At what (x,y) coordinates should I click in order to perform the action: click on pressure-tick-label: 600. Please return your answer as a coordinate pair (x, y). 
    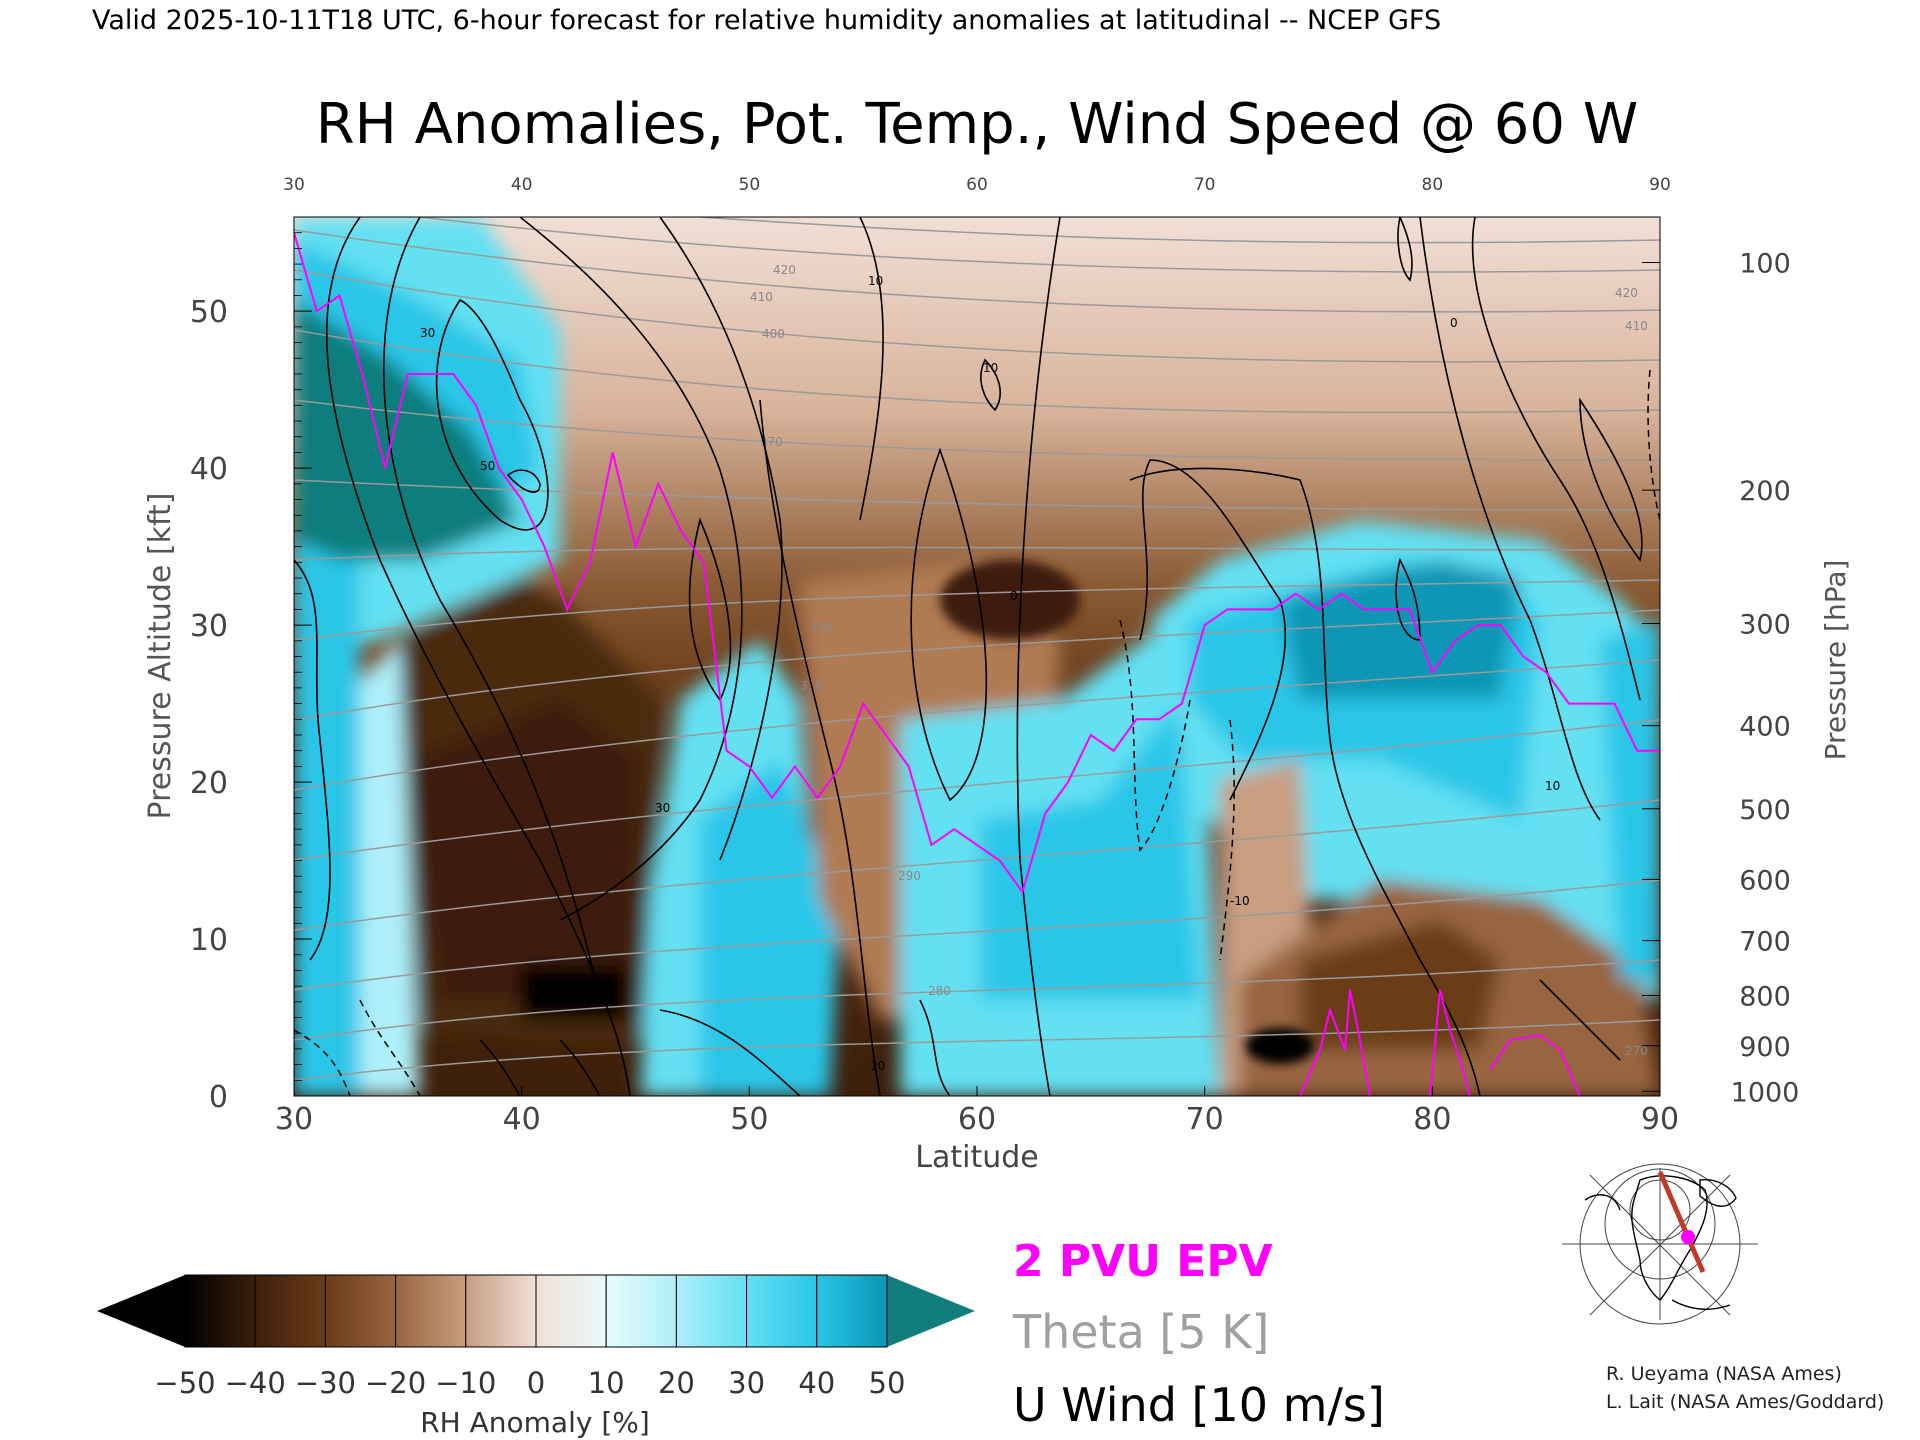
    Looking at the image, I should click on (1765, 880).